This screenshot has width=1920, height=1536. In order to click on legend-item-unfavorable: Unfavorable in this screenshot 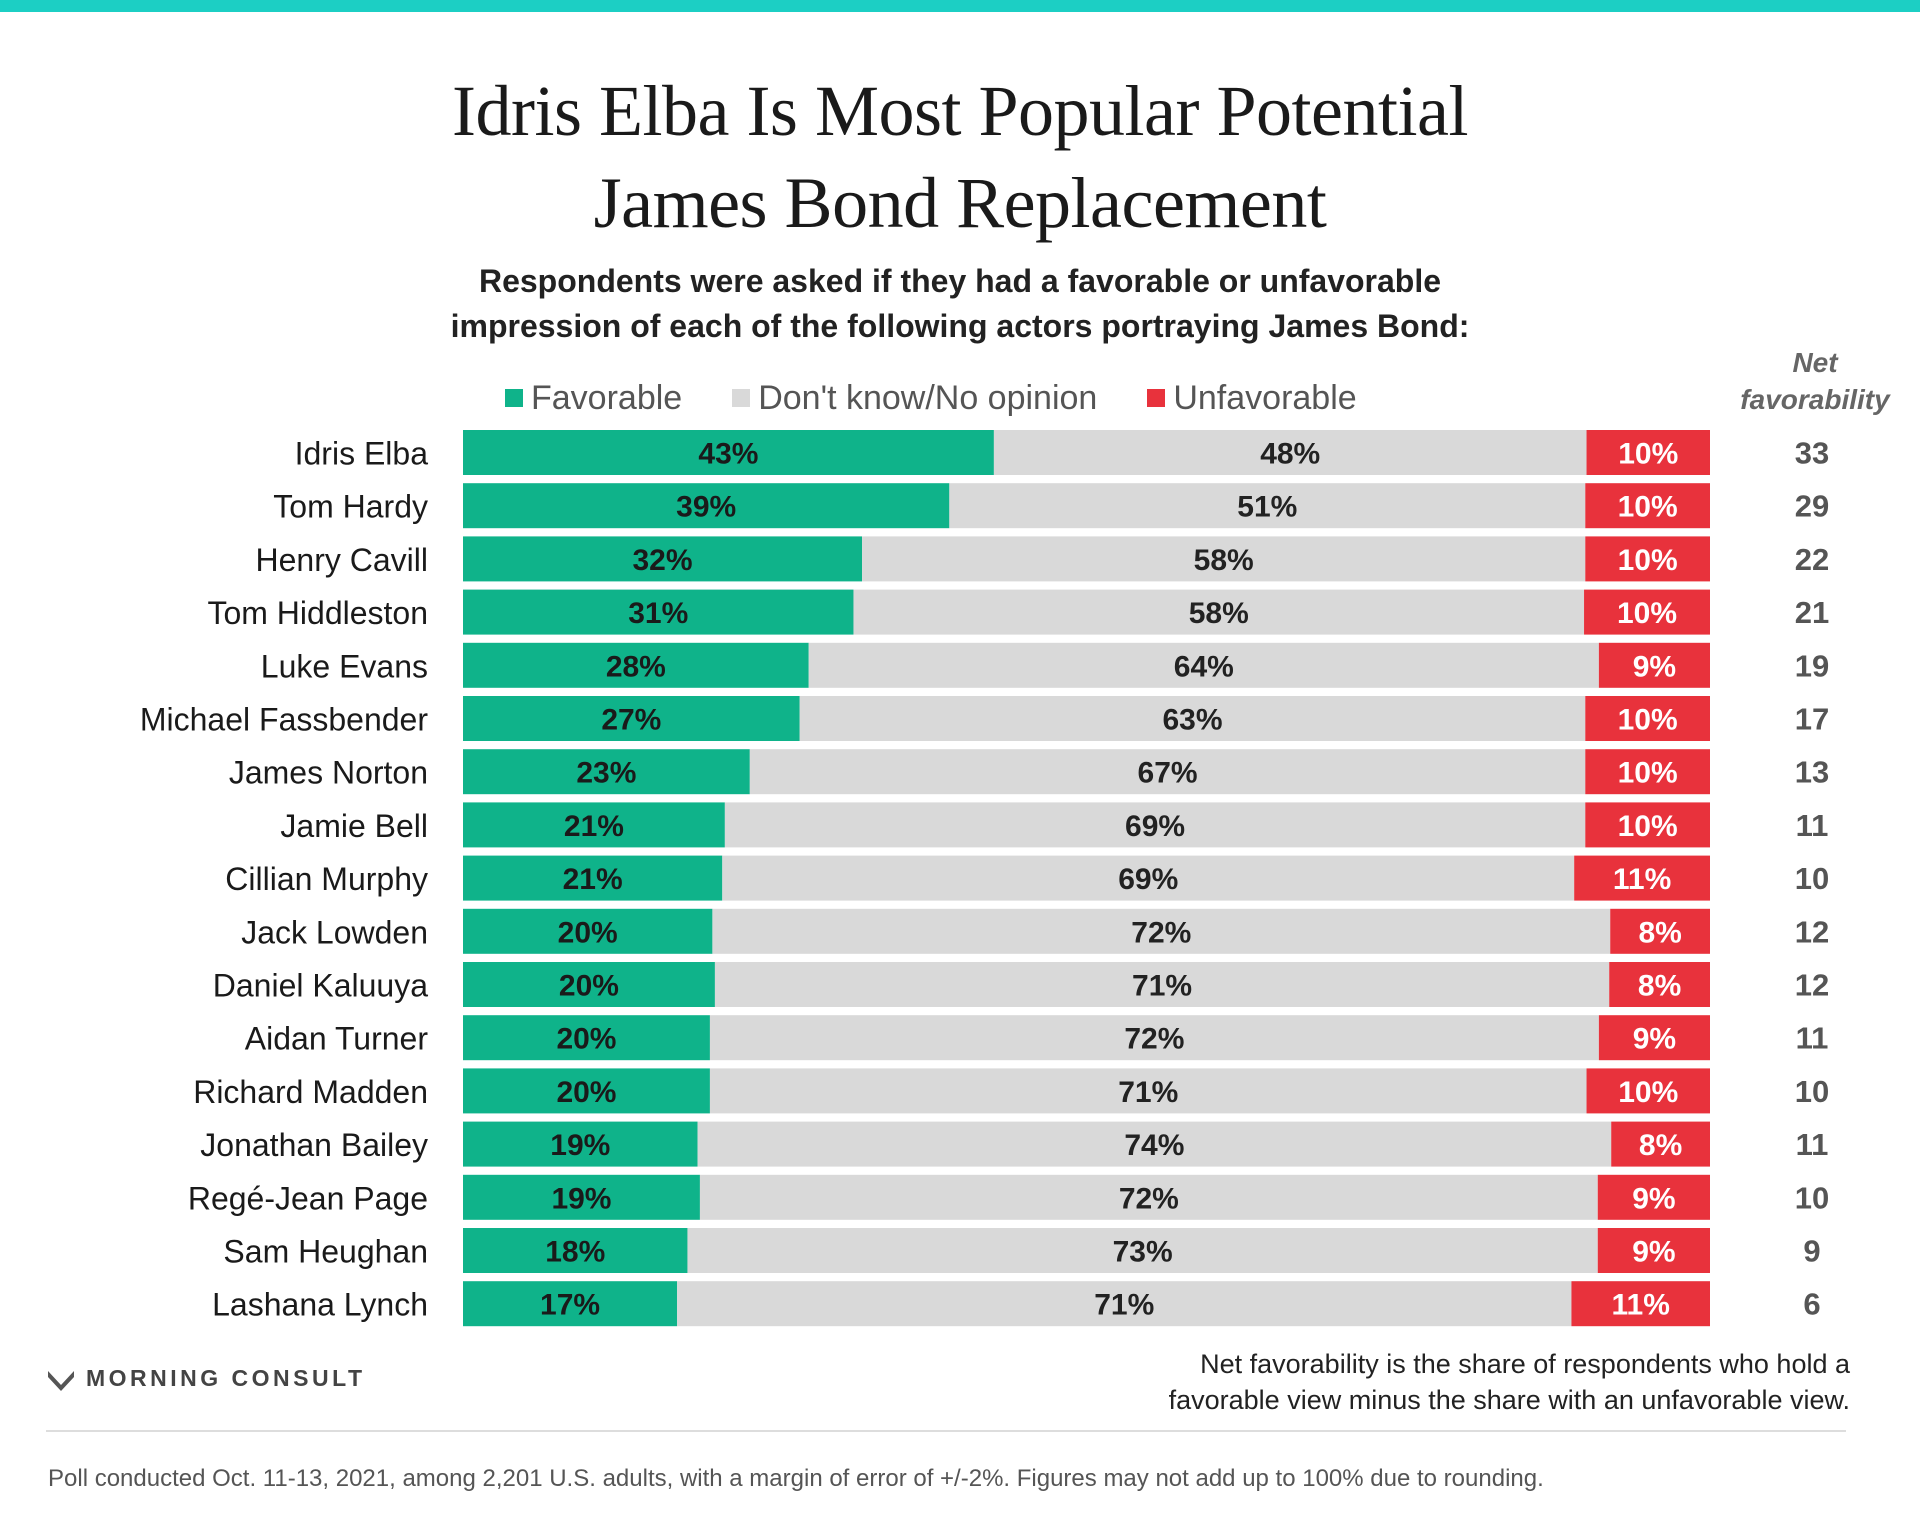, I will do `click(1252, 398)`.